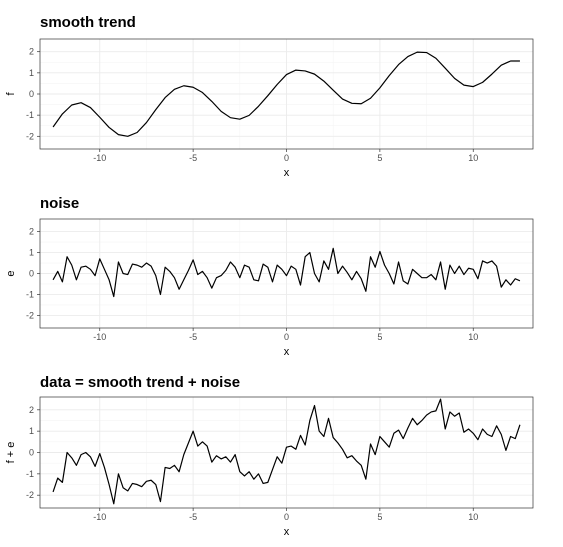  I want to click on y-axis-label: f, so click(11, 94).